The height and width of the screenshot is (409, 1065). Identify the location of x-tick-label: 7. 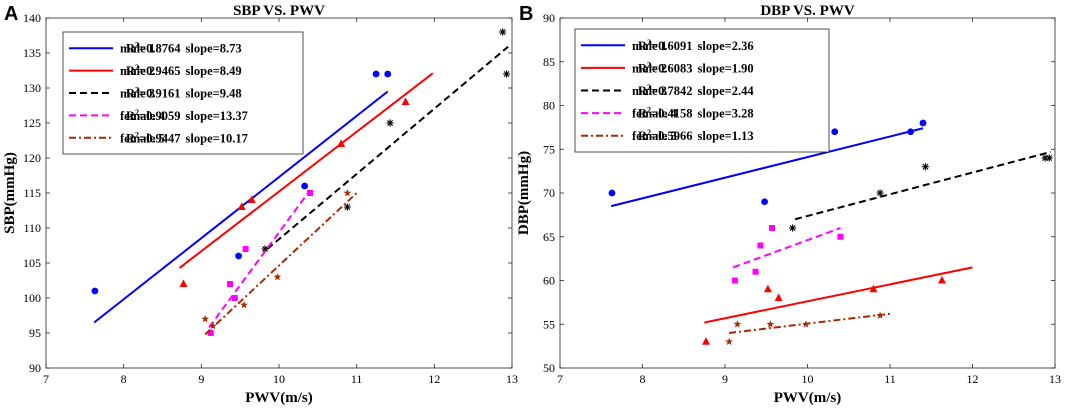
(46, 379).